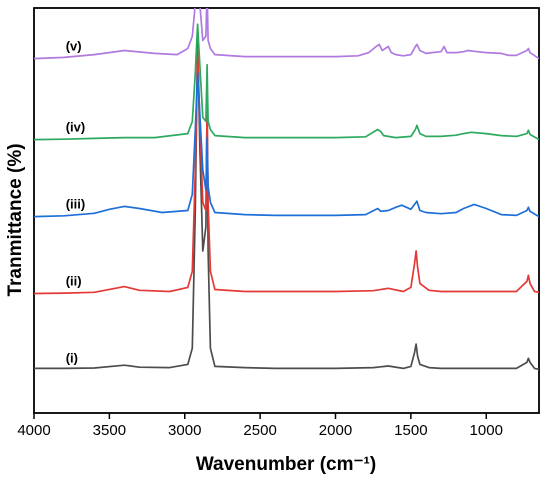  What do you see at coordinates (286, 464) in the screenshot?
I see `x-axis-title: Wavenumber (cm⁻¹)` at bounding box center [286, 464].